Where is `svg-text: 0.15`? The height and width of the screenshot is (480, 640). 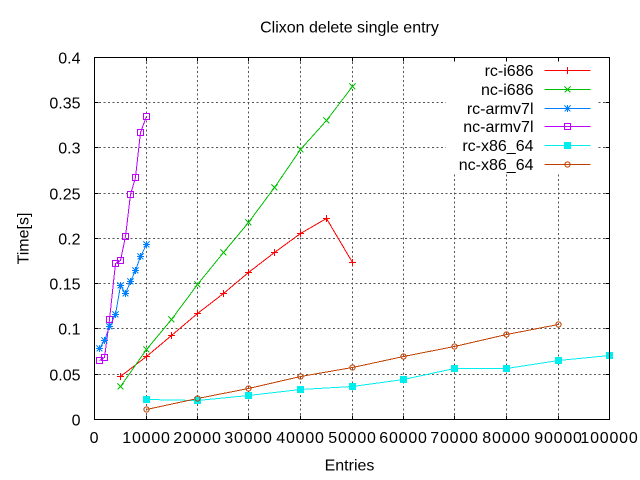 svg-text: 0.15 is located at coordinates (64, 285).